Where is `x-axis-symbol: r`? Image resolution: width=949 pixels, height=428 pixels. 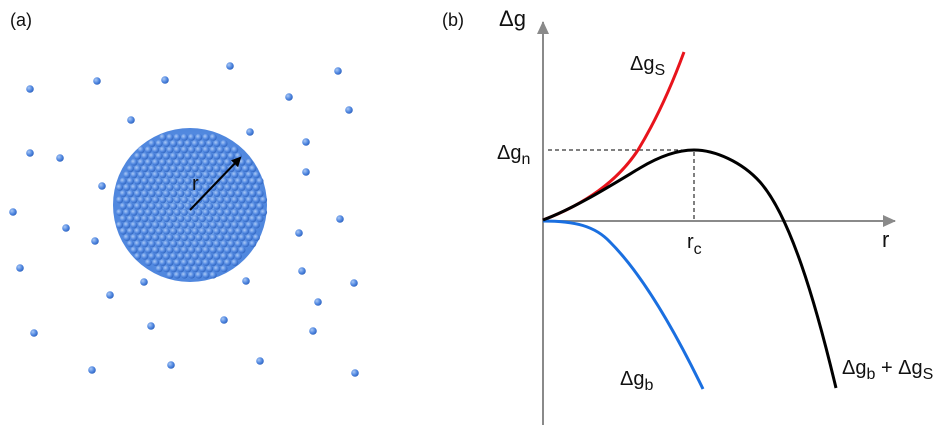 x-axis-symbol: r is located at coordinates (885, 239).